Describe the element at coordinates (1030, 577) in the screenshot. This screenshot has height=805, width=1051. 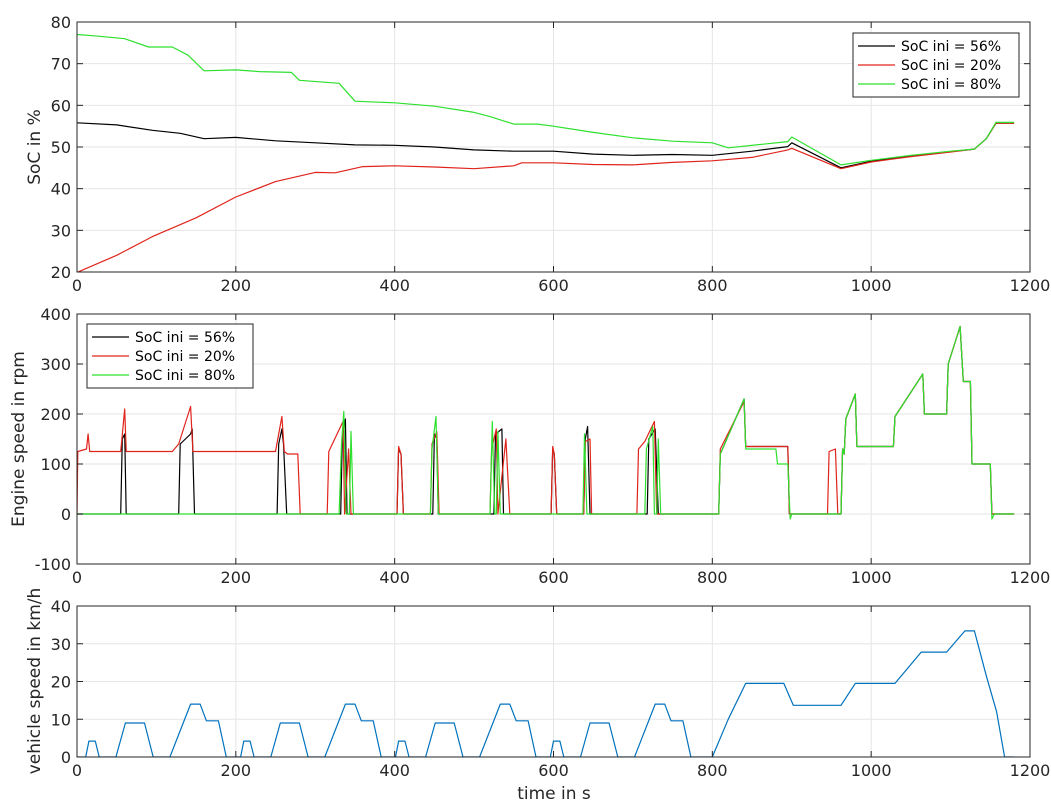
I see `engine-speed-x-tick-label: 1200` at that location.